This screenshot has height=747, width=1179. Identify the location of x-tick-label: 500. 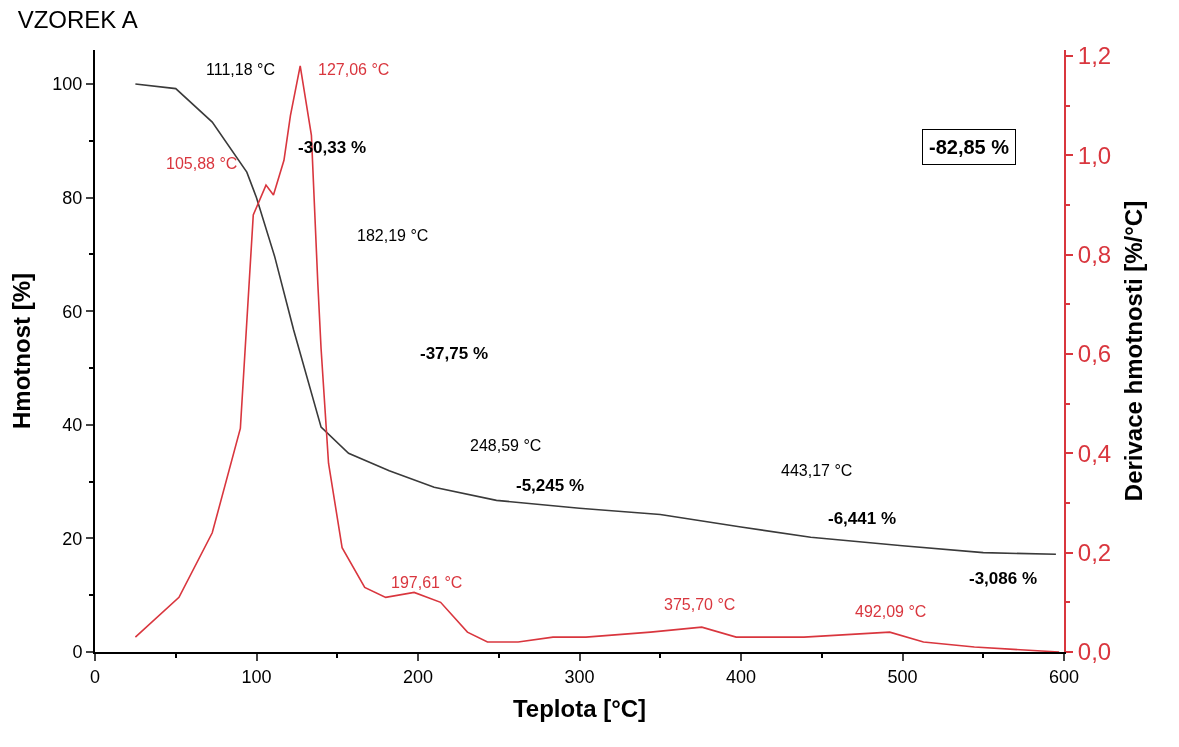
(902, 676).